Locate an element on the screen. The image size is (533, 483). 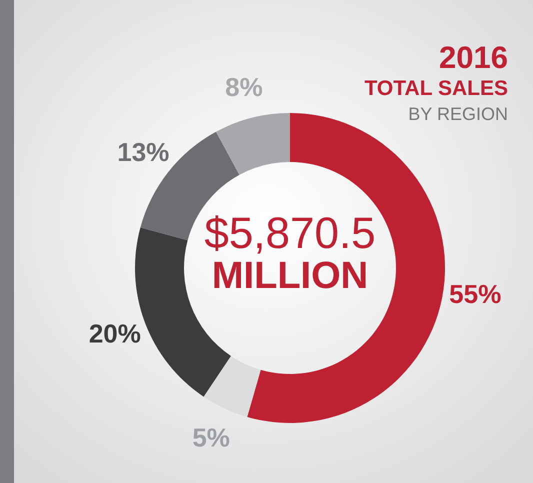
data-label: 55% is located at coordinates (475, 294).